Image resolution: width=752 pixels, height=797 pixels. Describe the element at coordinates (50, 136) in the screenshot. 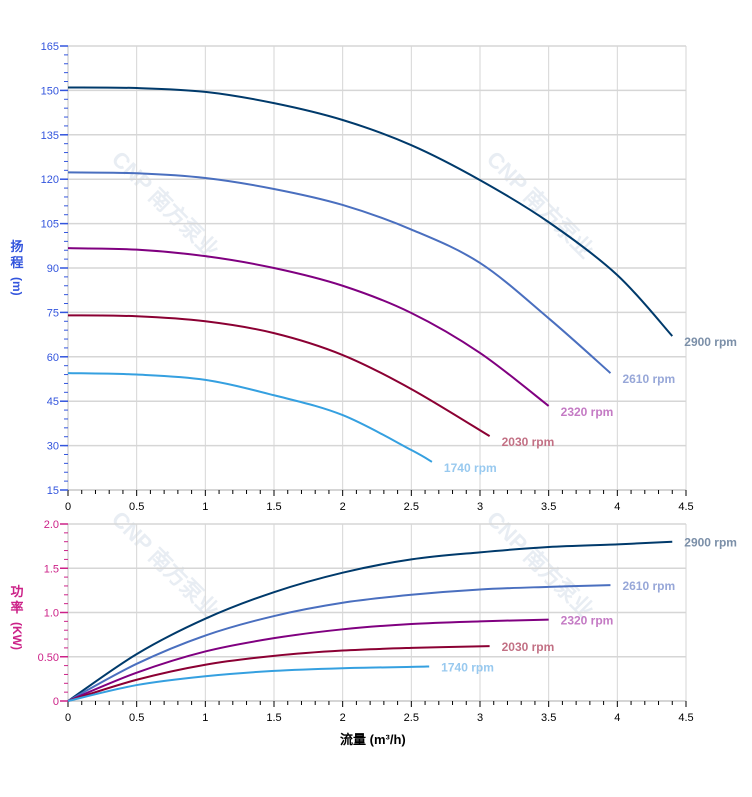

I see `y-tick-label: 135` at that location.